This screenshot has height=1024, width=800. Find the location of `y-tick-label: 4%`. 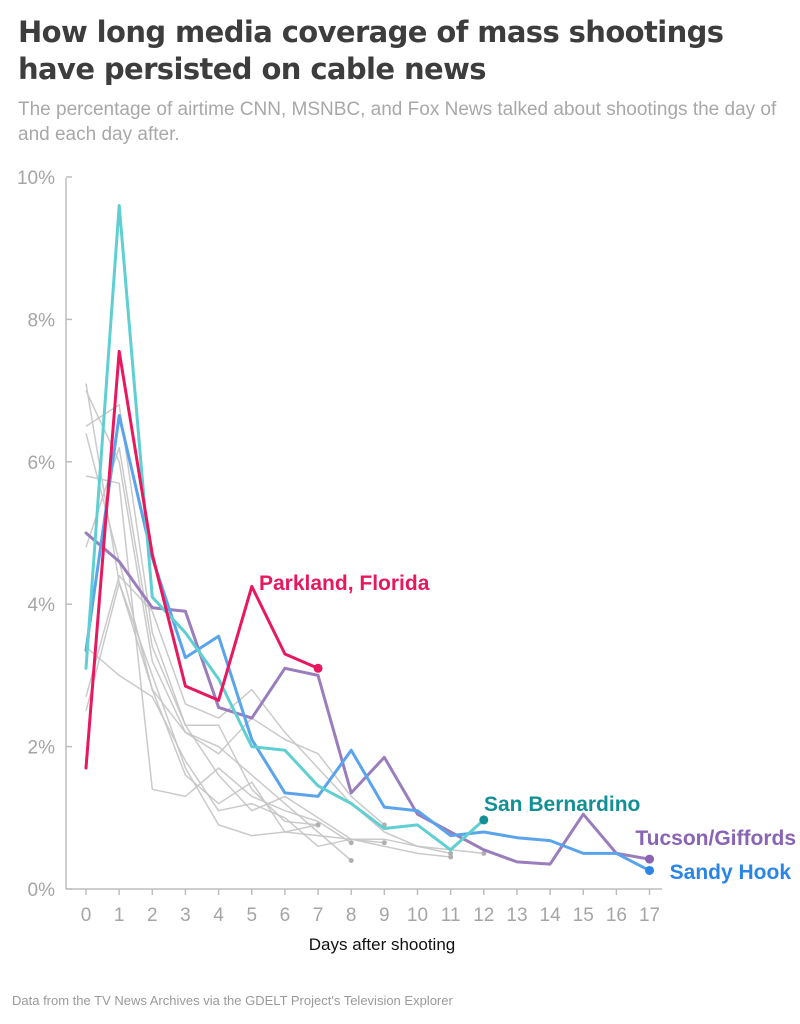

y-tick-label: 4% is located at coordinates (42, 605).